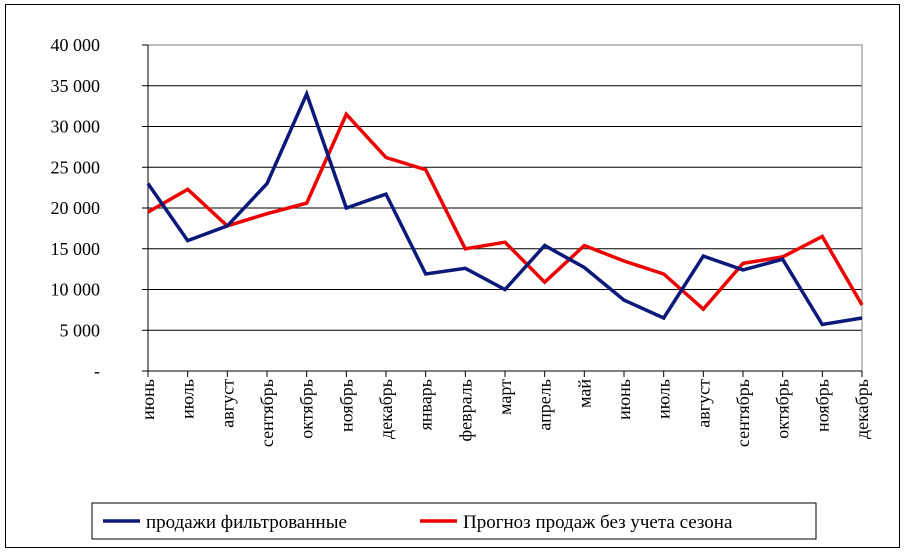 The image size is (907, 554). What do you see at coordinates (426, 404) in the screenshot?
I see `x-tick-label: январь` at bounding box center [426, 404].